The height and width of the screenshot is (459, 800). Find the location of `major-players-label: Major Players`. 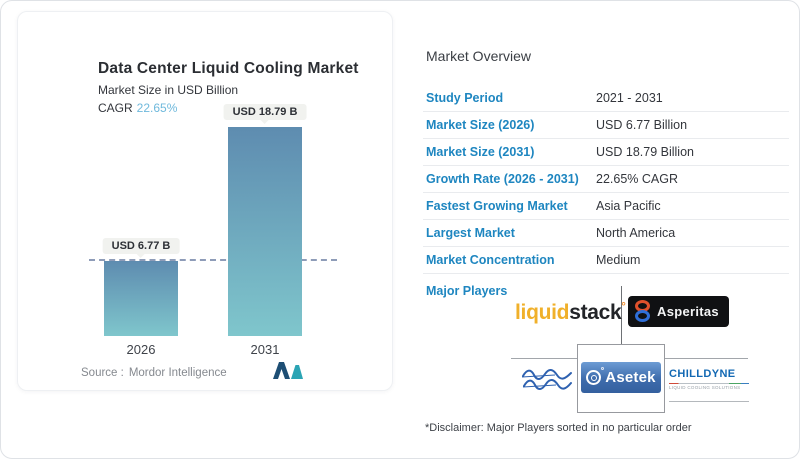

major-players-label: Major Players is located at coordinates (467, 291).